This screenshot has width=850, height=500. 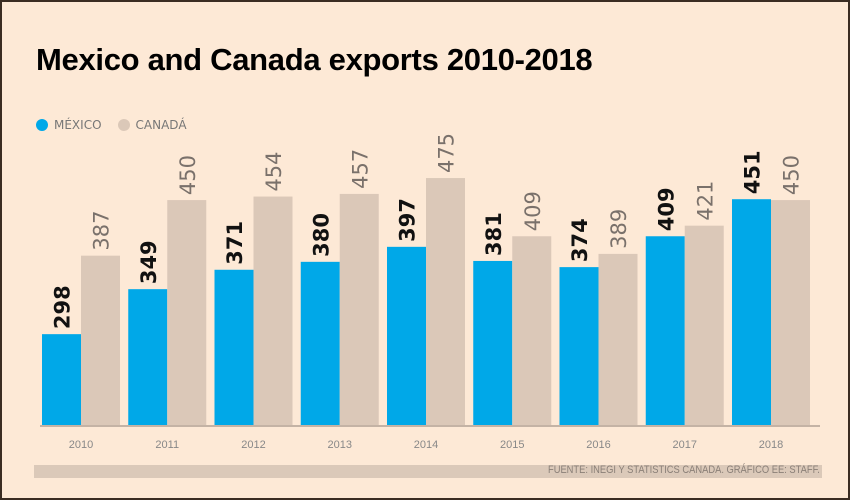 I want to click on data-label-canada-2018: 450, so click(x=792, y=175).